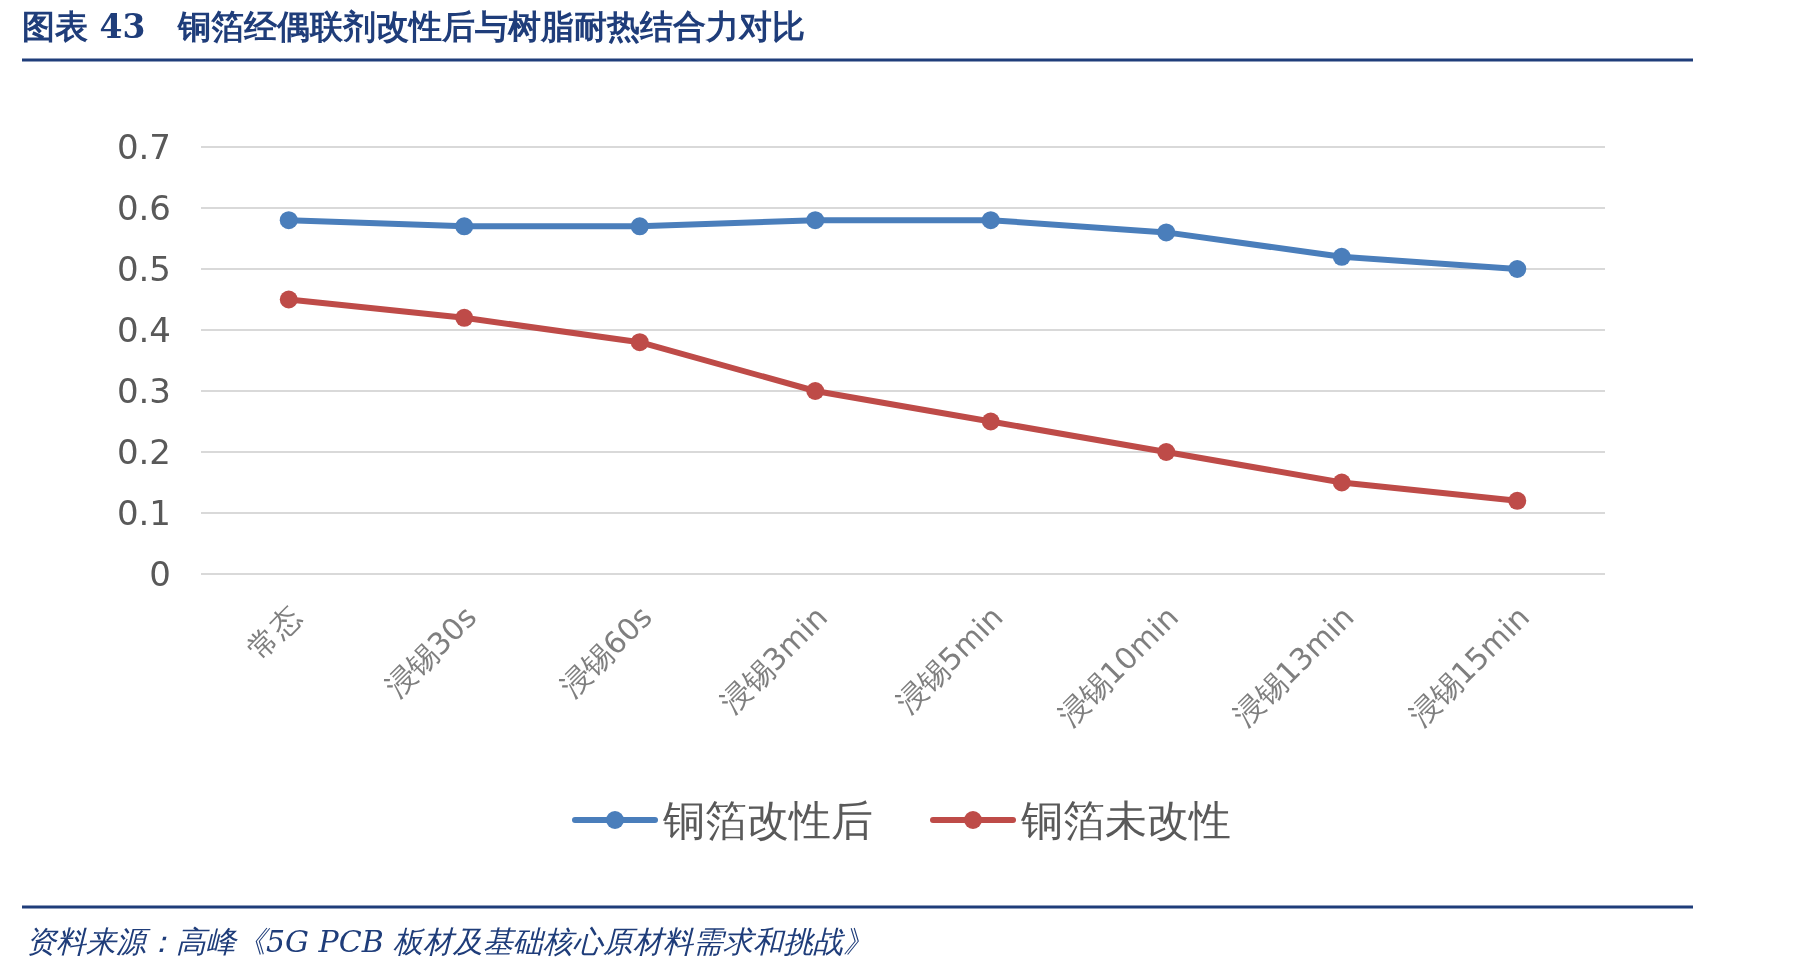  I want to click on x-tick-label: 浸锡30s, so click(430, 652).